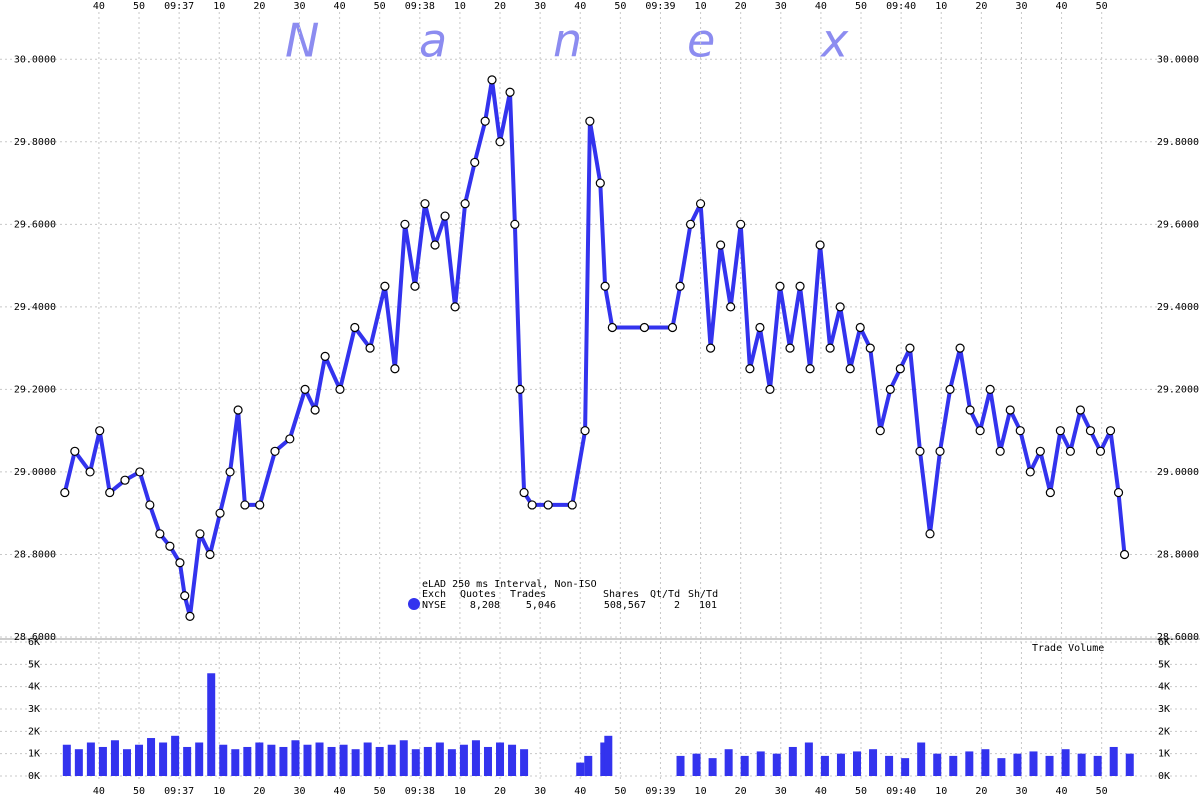  What do you see at coordinates (35, 224) in the screenshot?
I see `y-tick-label: 29.6000` at bounding box center [35, 224].